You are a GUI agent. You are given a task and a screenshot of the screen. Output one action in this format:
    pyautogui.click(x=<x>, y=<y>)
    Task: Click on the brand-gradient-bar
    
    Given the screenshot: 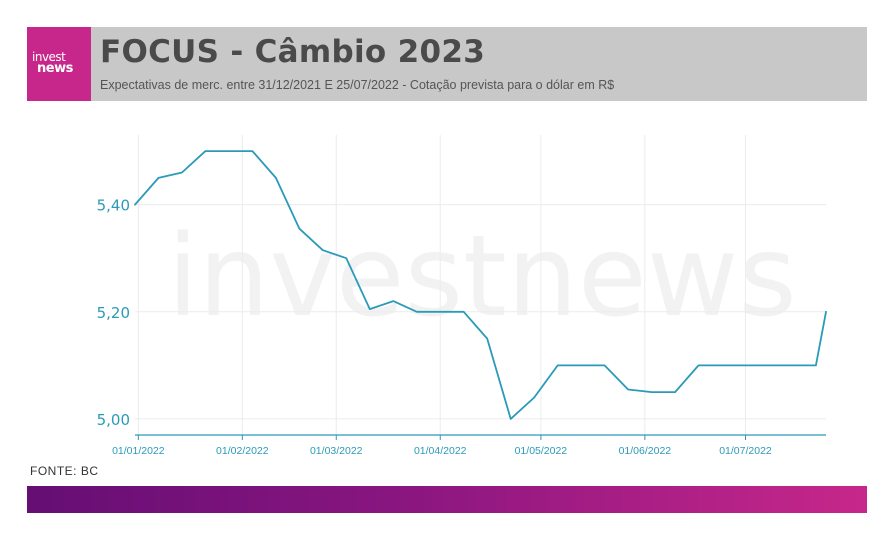 What is the action you would take?
    pyautogui.click(x=447, y=499)
    